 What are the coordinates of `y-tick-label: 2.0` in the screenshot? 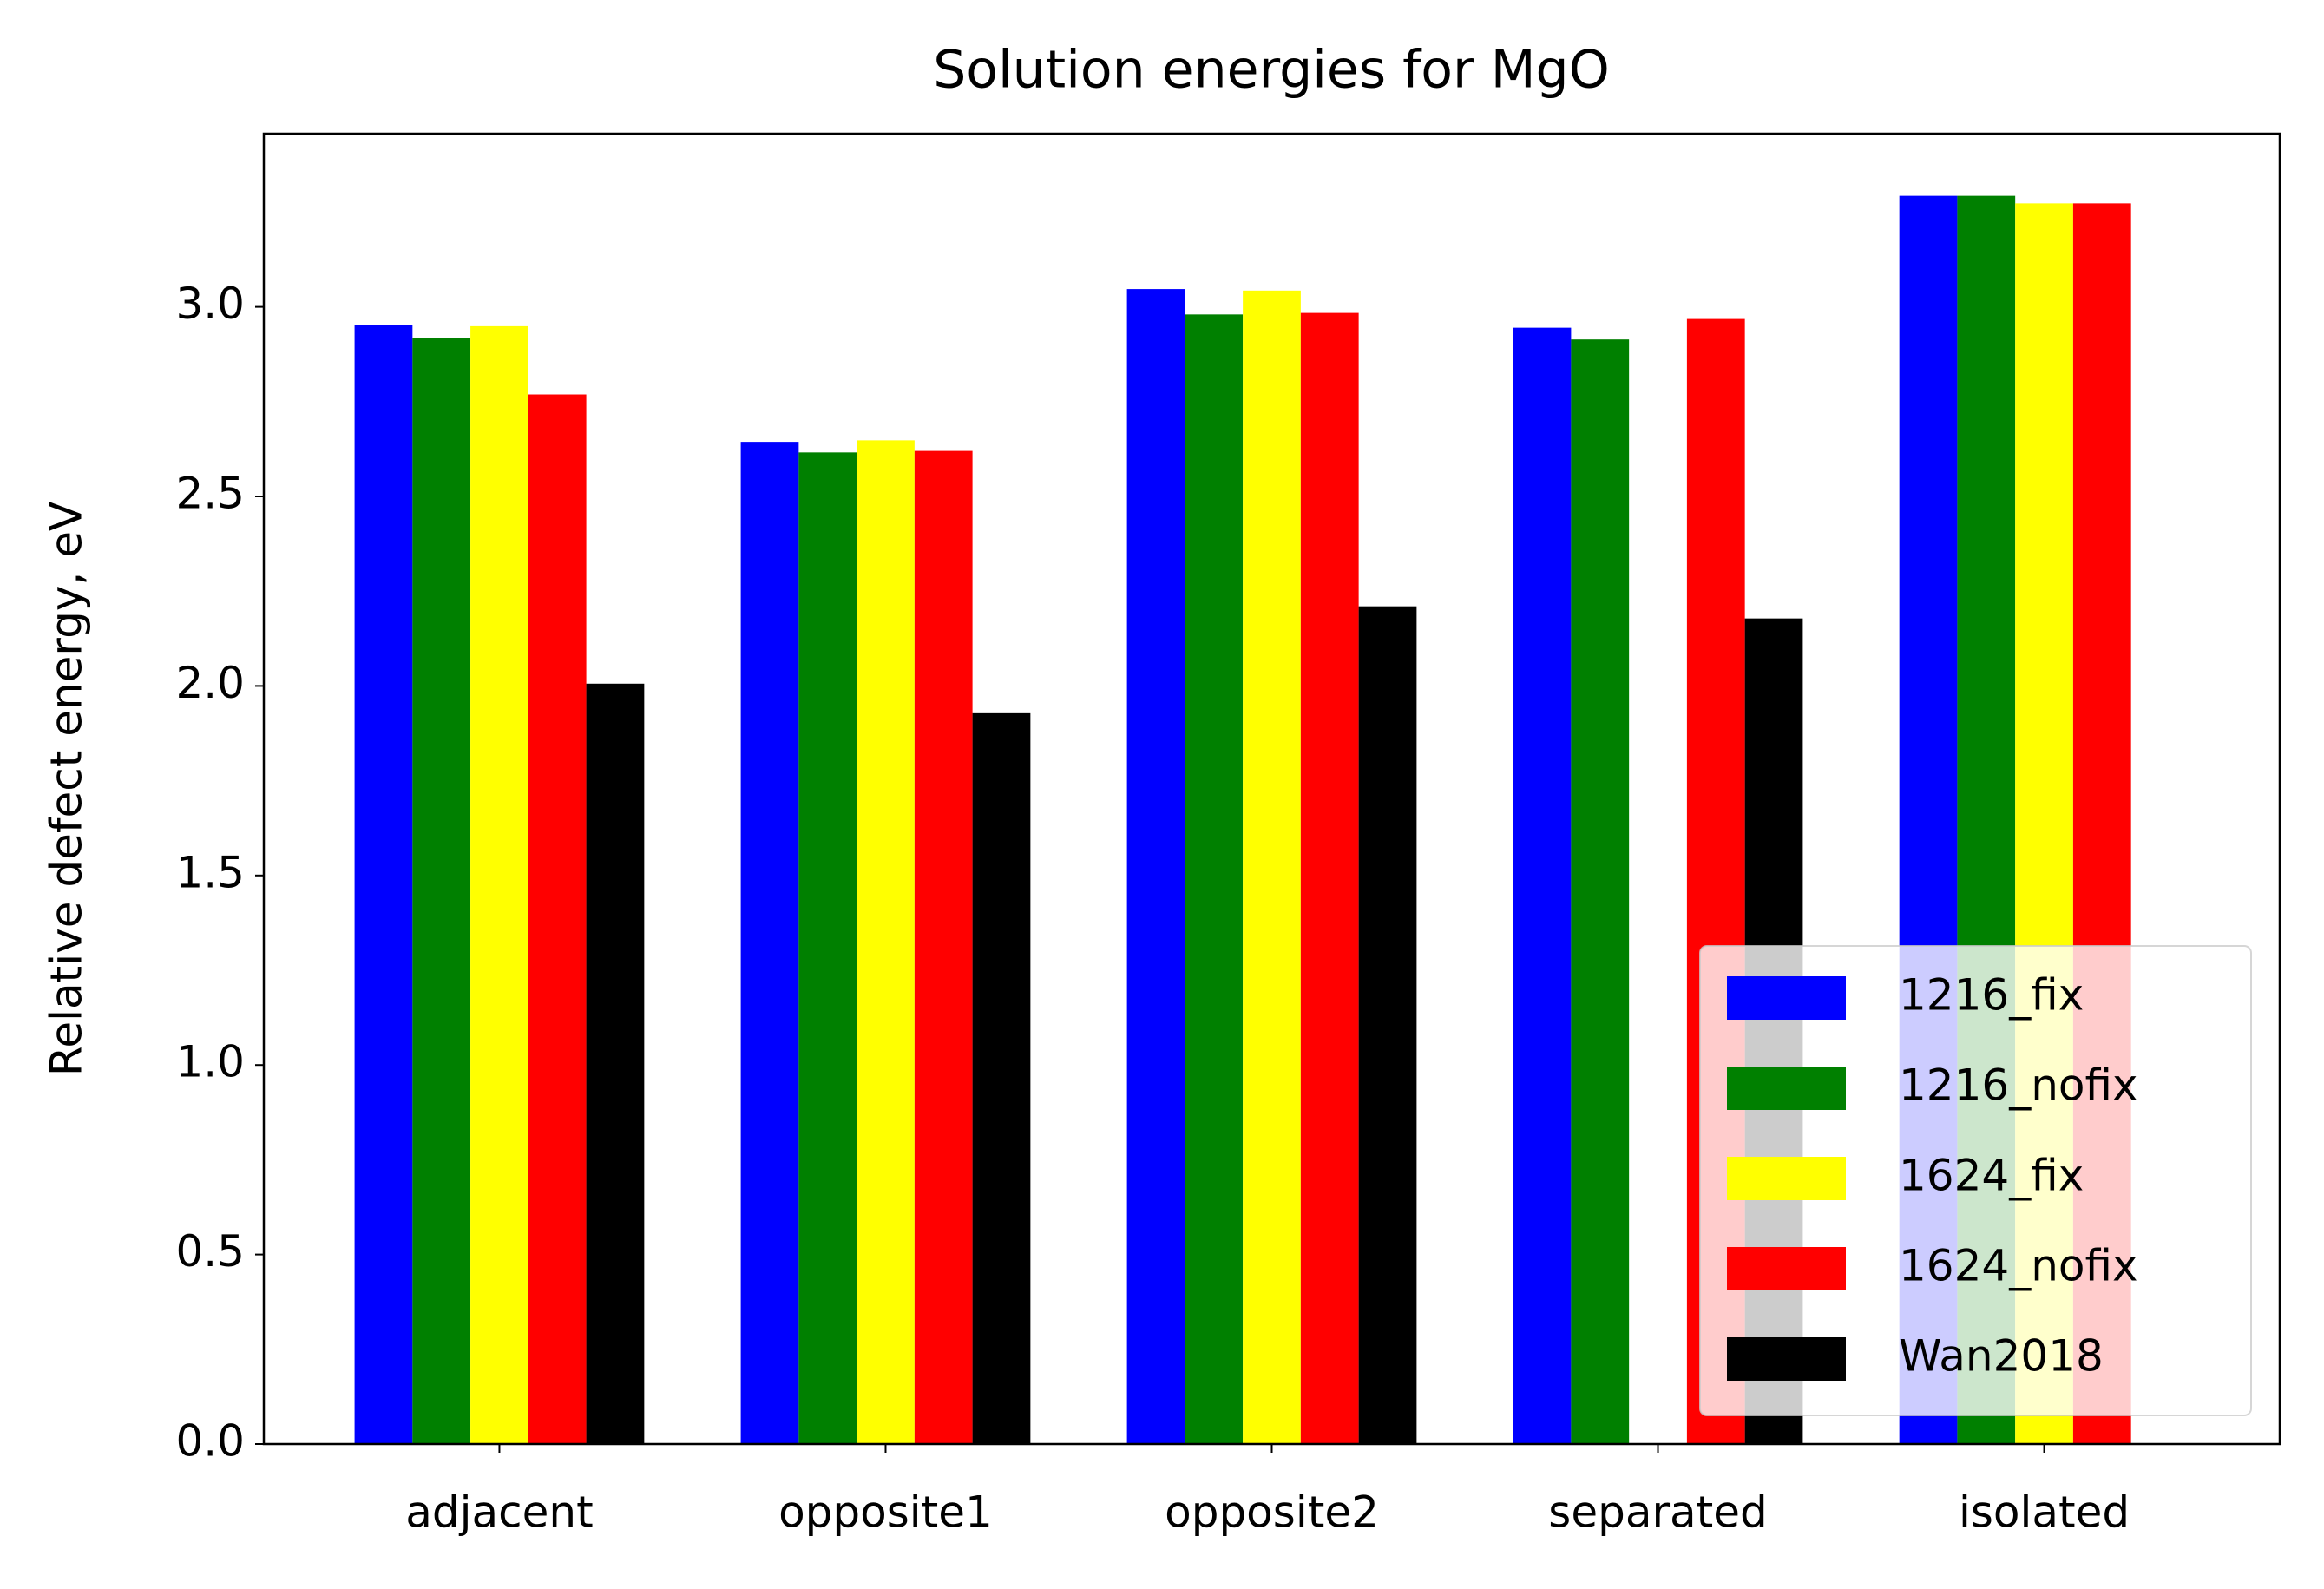 It's located at (210, 683).